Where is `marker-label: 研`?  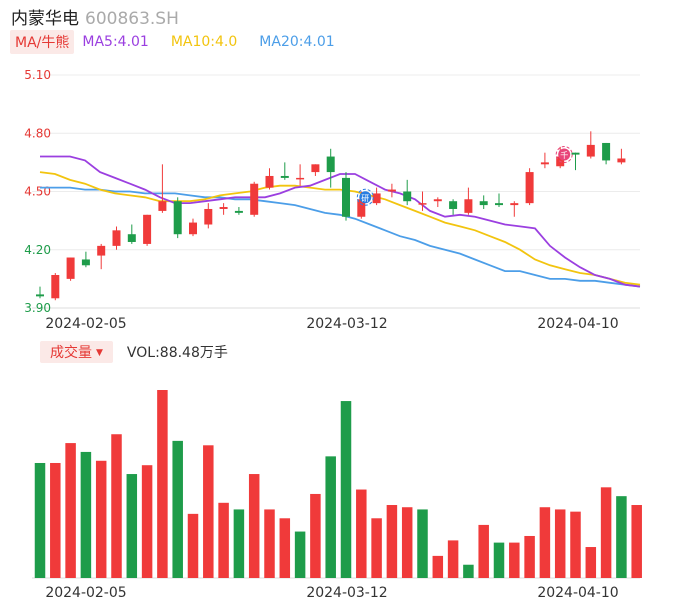
marker-label: 研 is located at coordinates (365, 198).